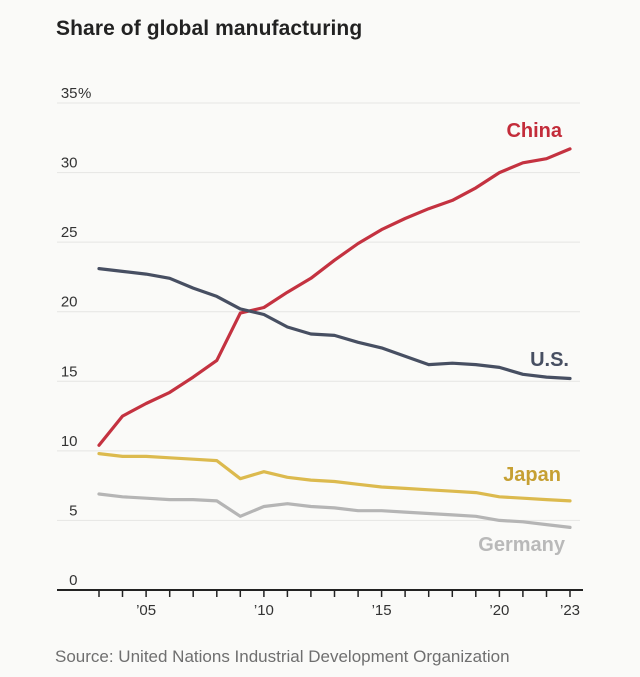 This screenshot has width=640, height=677. I want to click on y-tick-label: 5, so click(73, 510).